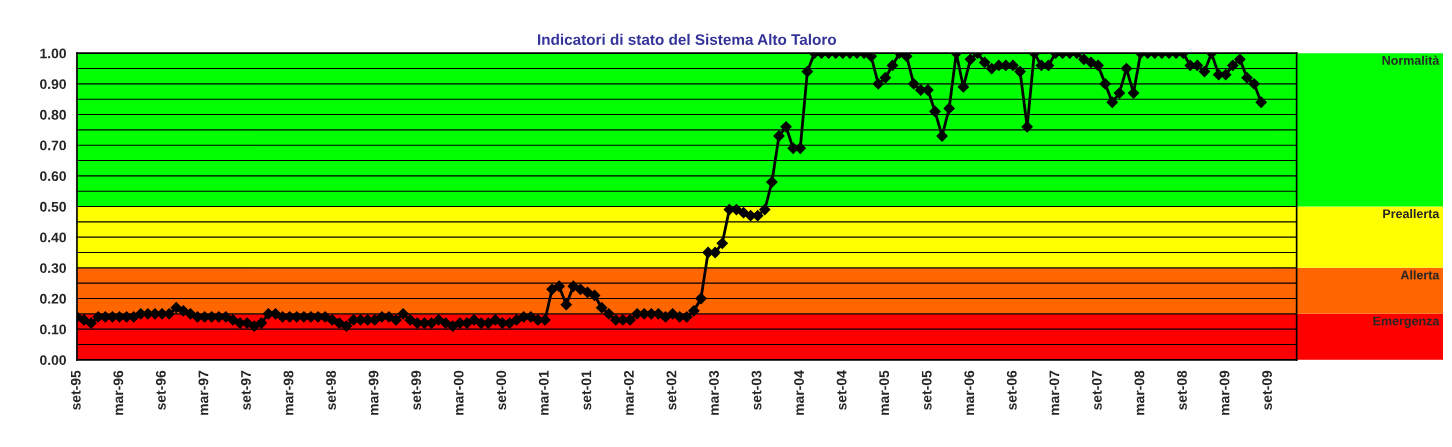  What do you see at coordinates (1406, 322) in the screenshot?
I see `band-label: Emergenza` at bounding box center [1406, 322].